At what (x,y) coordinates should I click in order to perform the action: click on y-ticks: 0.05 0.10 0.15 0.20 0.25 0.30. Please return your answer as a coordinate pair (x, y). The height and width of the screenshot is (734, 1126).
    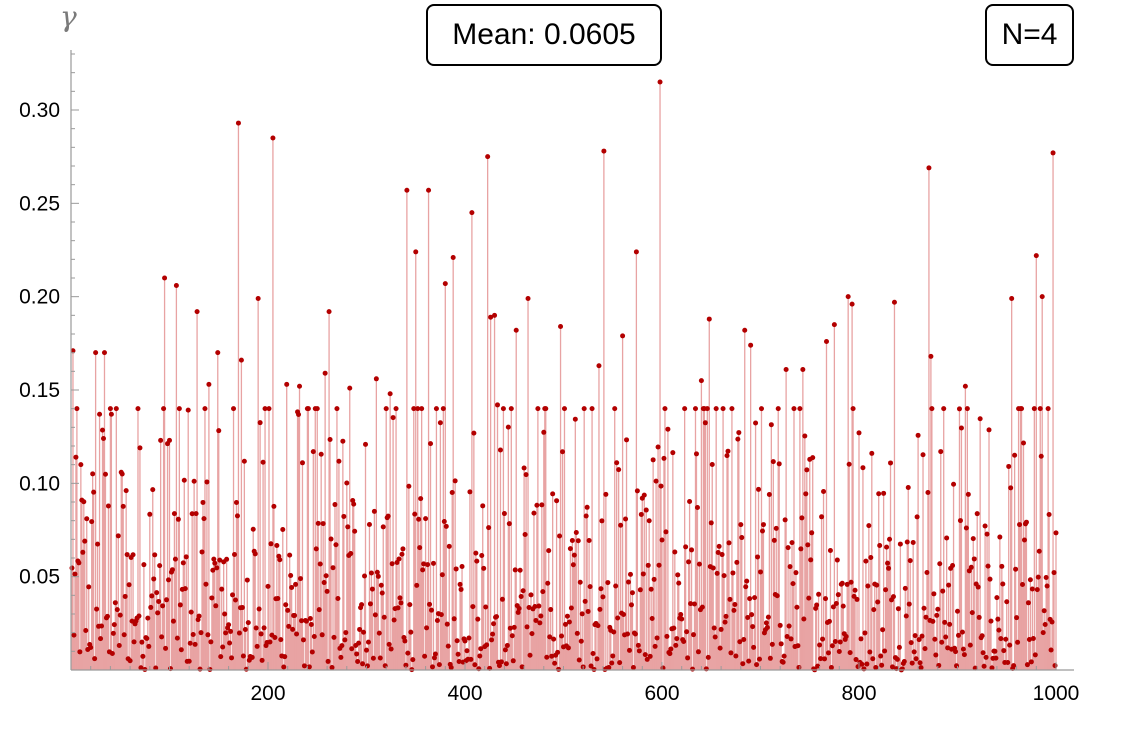
    Looking at the image, I should click on (49, 352).